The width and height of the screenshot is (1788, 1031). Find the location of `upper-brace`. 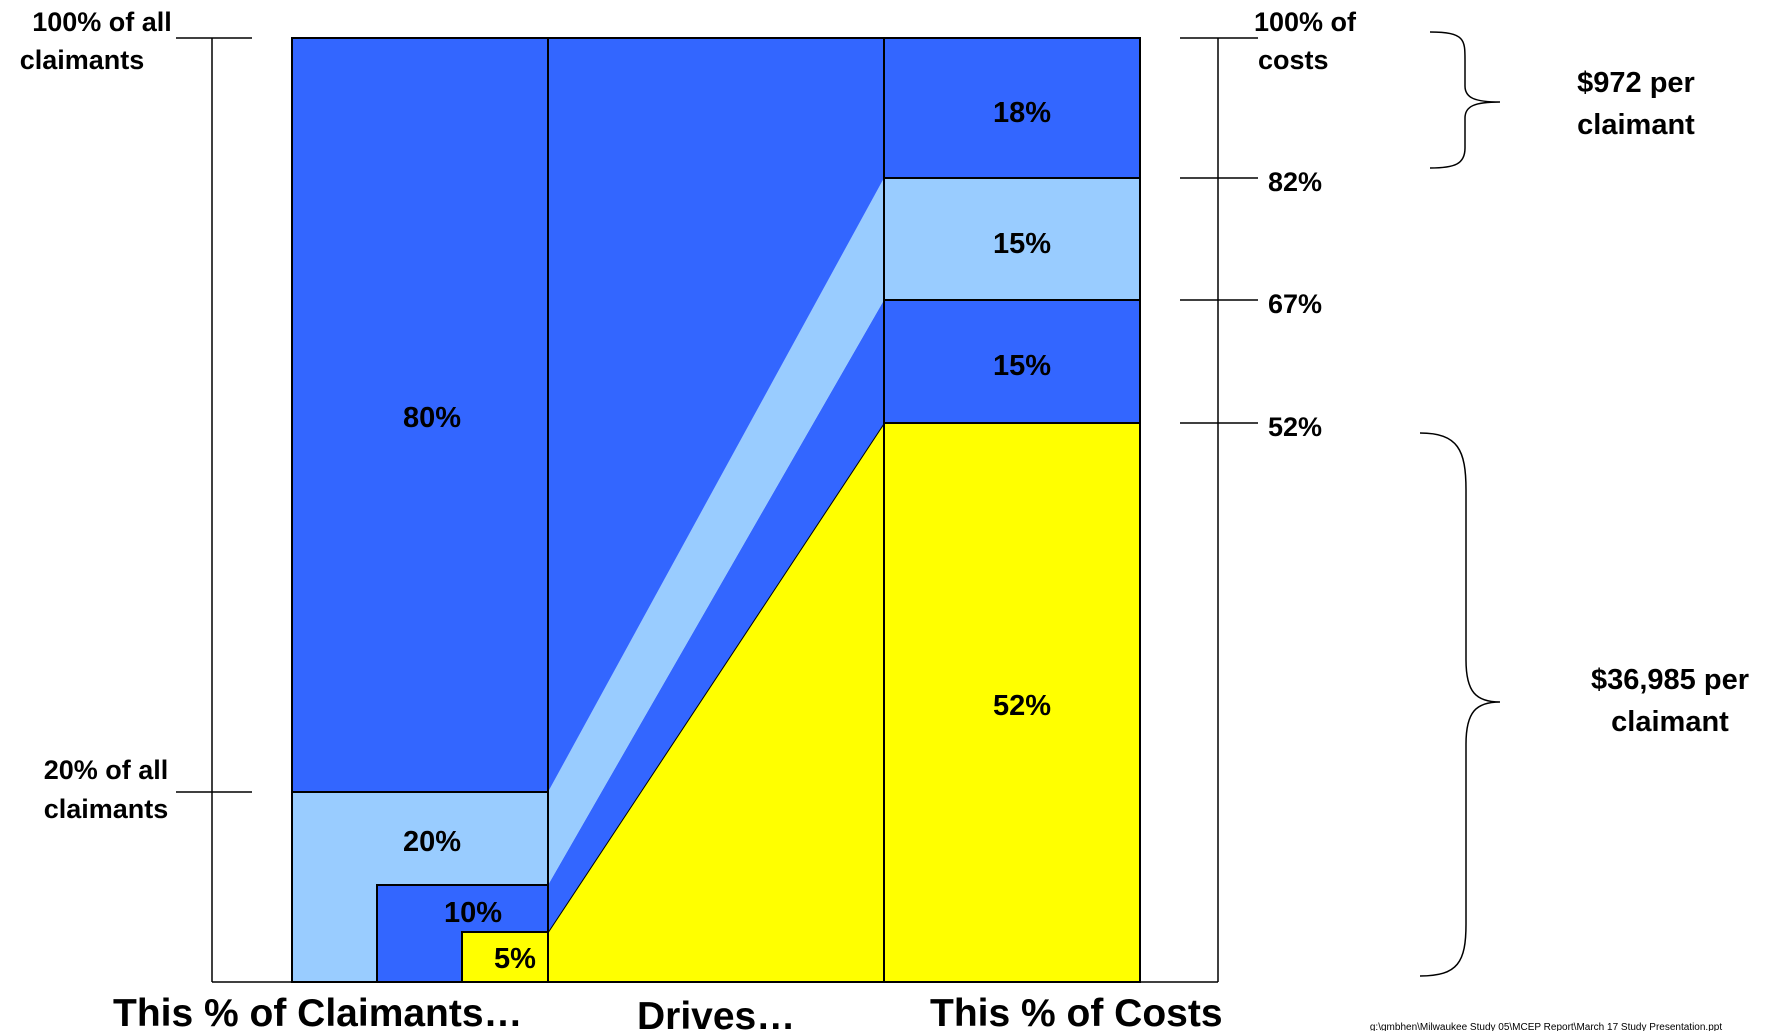

upper-brace is located at coordinates (1465, 100).